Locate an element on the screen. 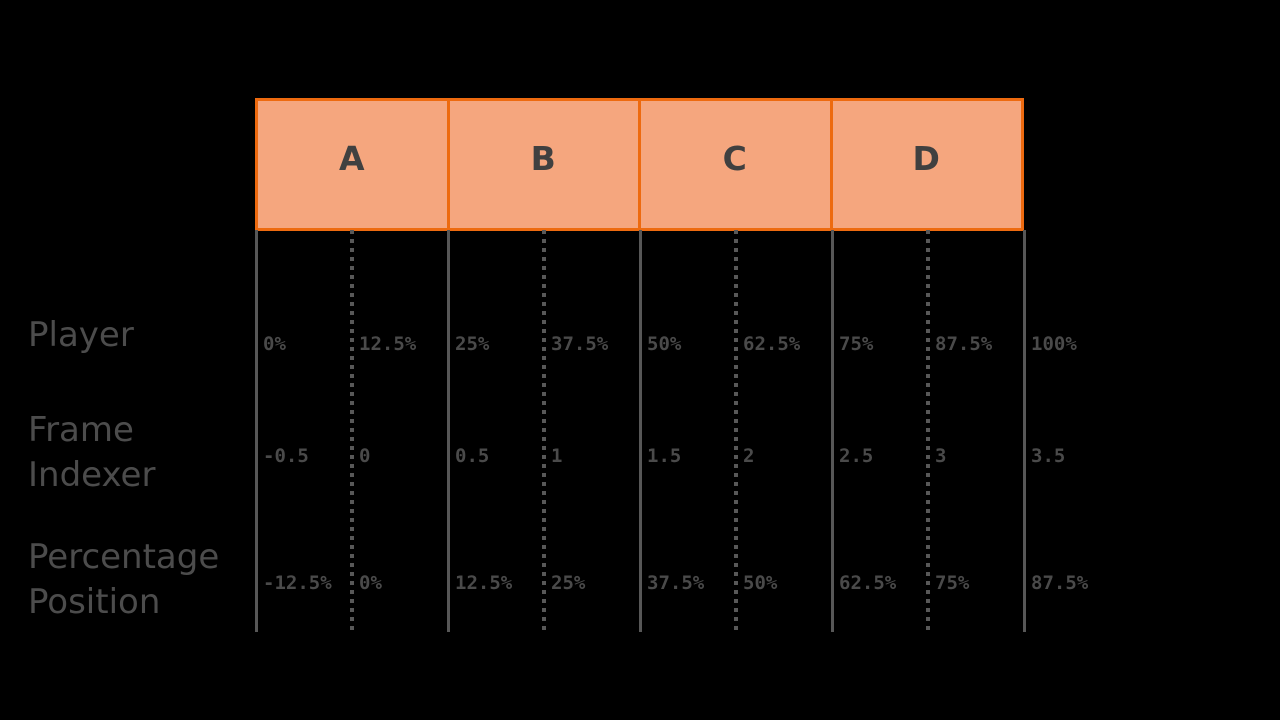 This screenshot has width=1280, height=720. percentage-position-value-5: 50% is located at coordinates (760, 583).